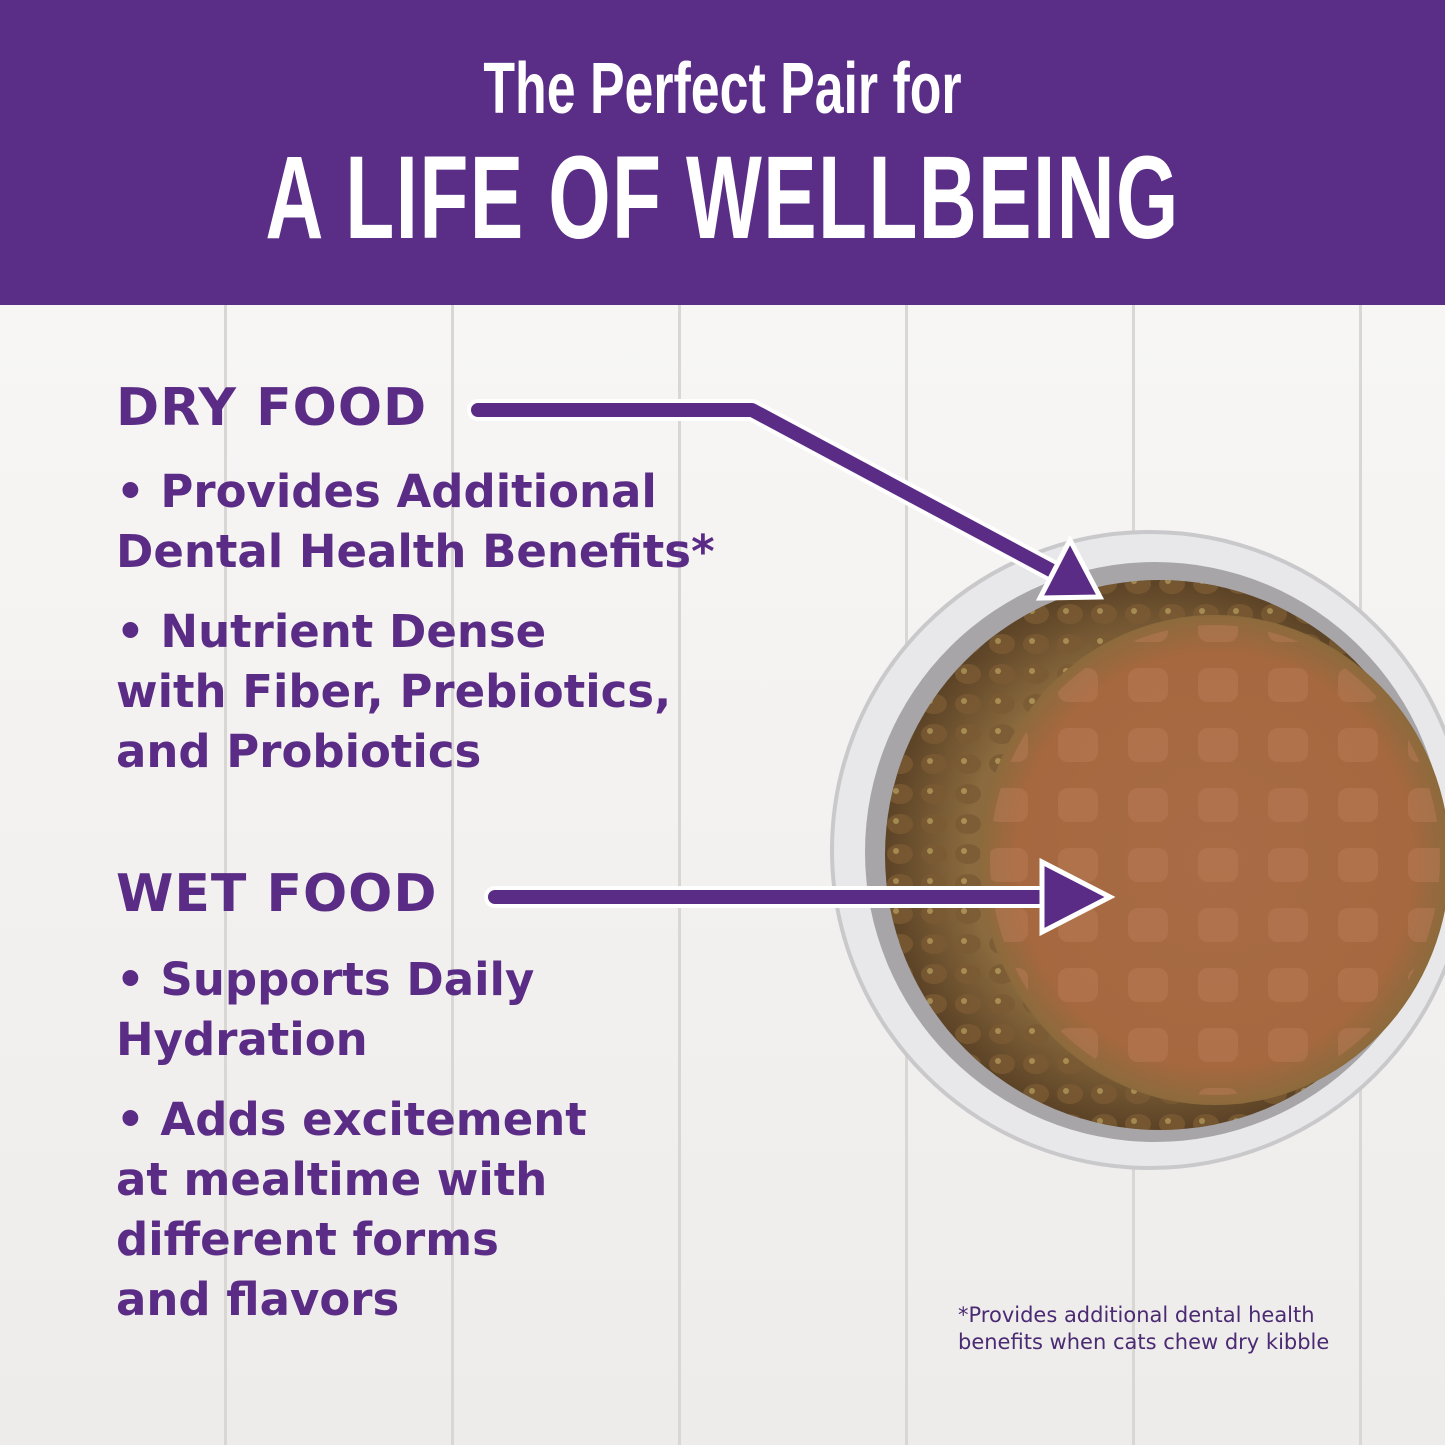 This screenshot has height=1445, width=1445. What do you see at coordinates (325, 1010) in the screenshot?
I see `wet-food-bullet: • Supports Daily Hydration` at bounding box center [325, 1010].